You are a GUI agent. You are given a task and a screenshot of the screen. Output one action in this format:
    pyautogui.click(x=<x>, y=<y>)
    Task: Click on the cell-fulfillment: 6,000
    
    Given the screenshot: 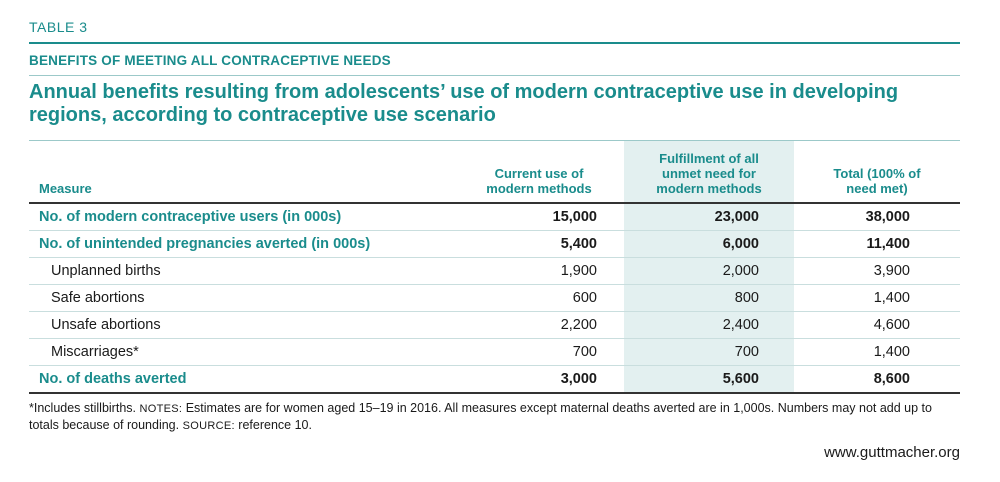 What is the action you would take?
    pyautogui.click(x=709, y=244)
    